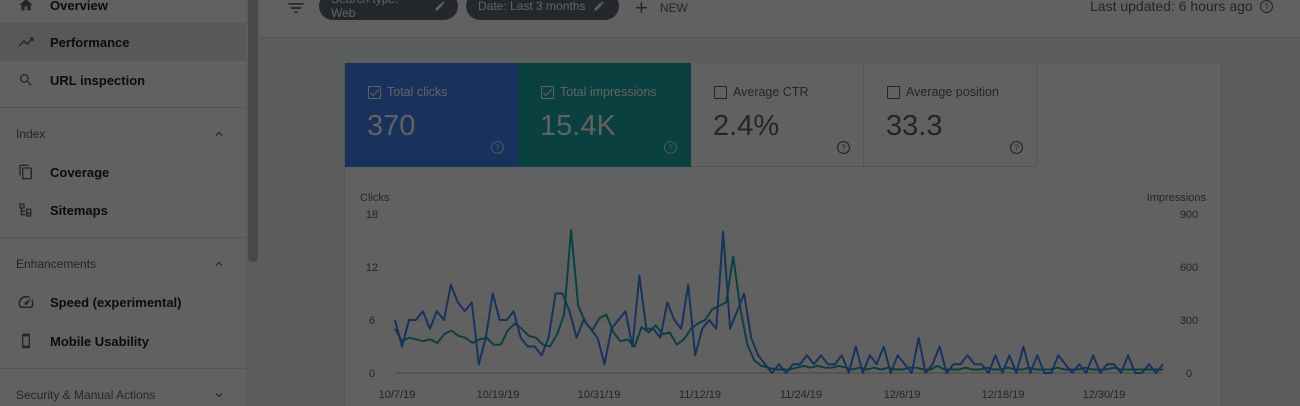 This screenshot has height=406, width=1300. I want to click on sidebar-item-label: Performance, so click(90, 42).